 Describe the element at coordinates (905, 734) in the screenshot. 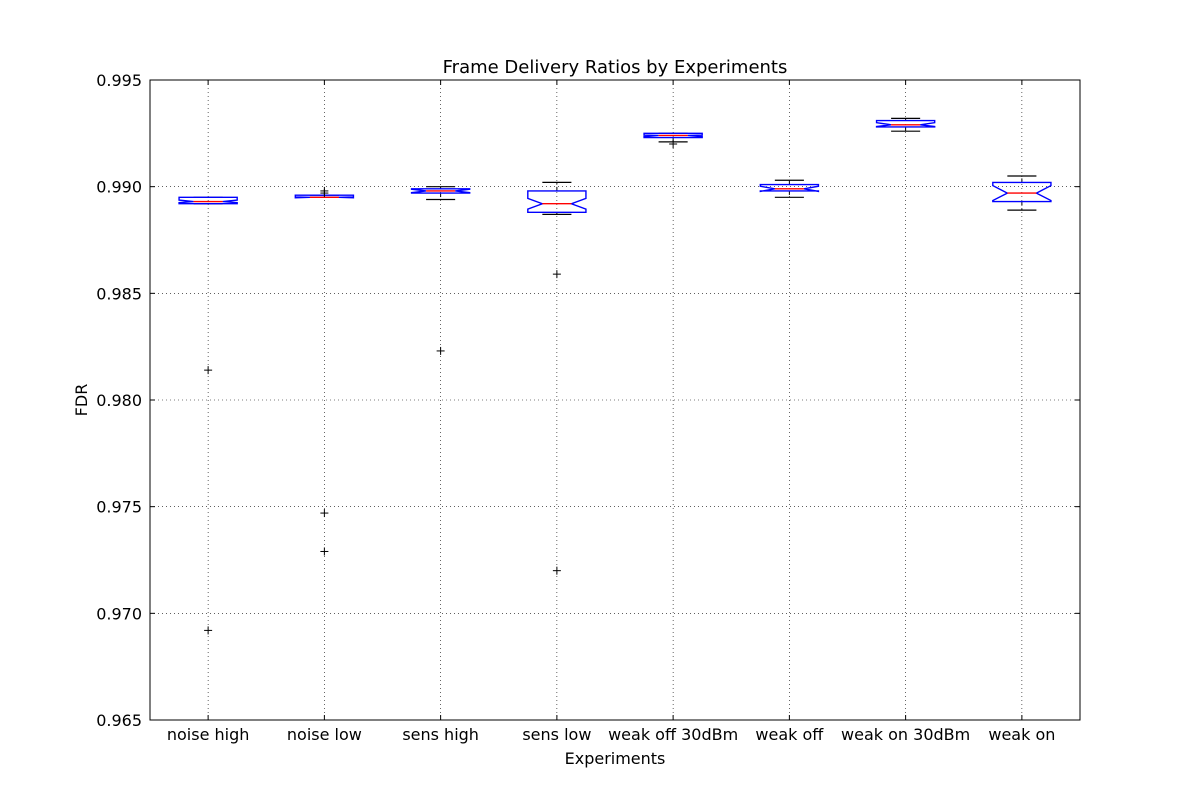

I see `x-tick-label: weak on 30dBm` at that location.